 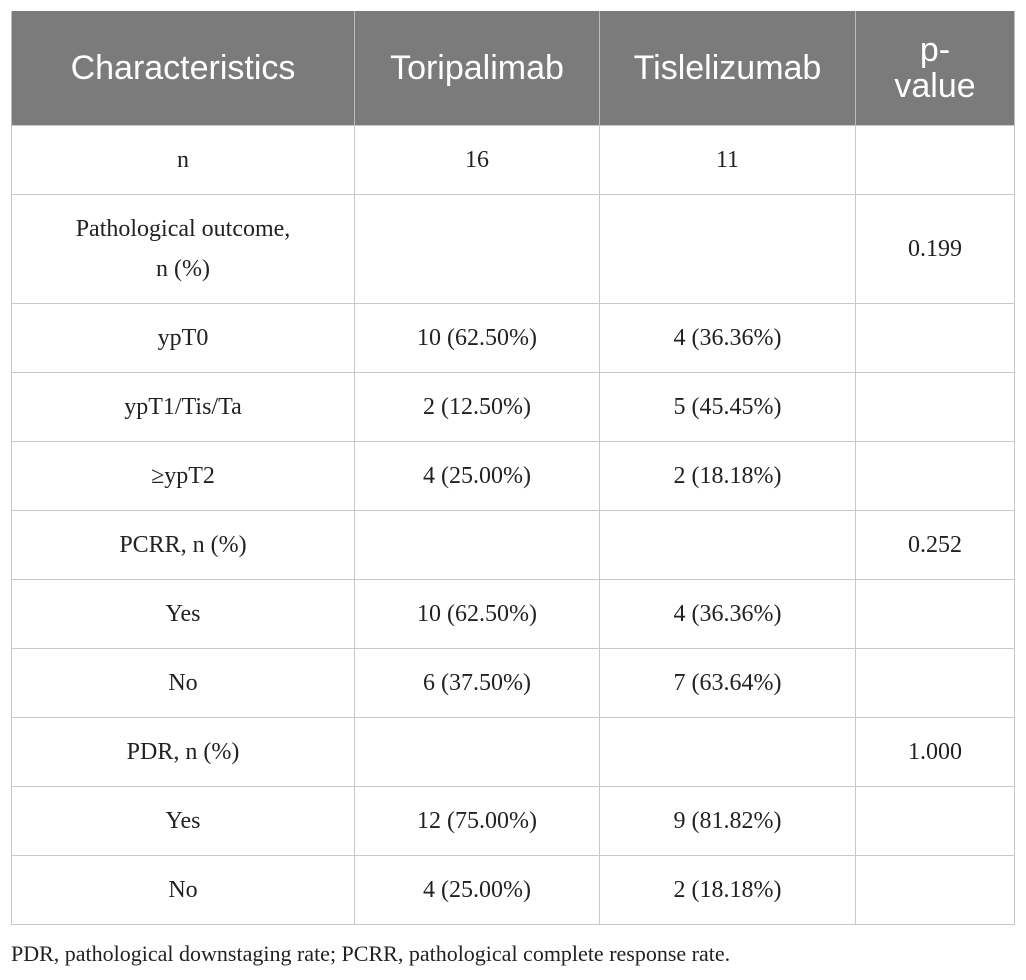 What do you see at coordinates (935, 752) in the screenshot?
I see `p-value-cell: 1.000` at bounding box center [935, 752].